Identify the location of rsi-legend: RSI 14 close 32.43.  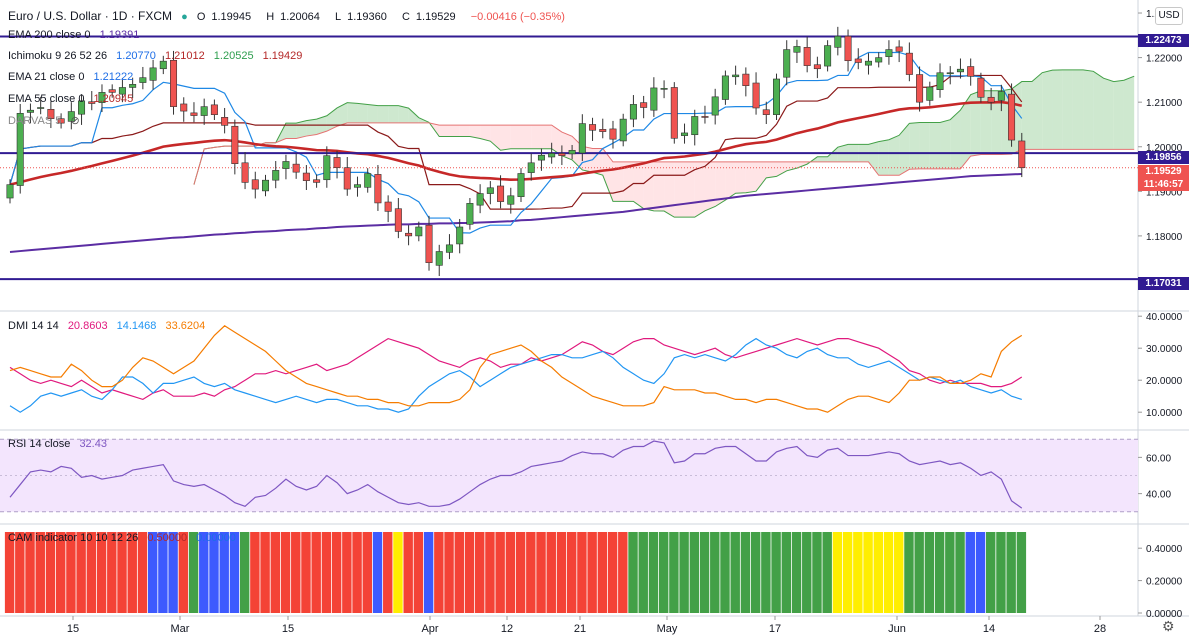
(60, 444).